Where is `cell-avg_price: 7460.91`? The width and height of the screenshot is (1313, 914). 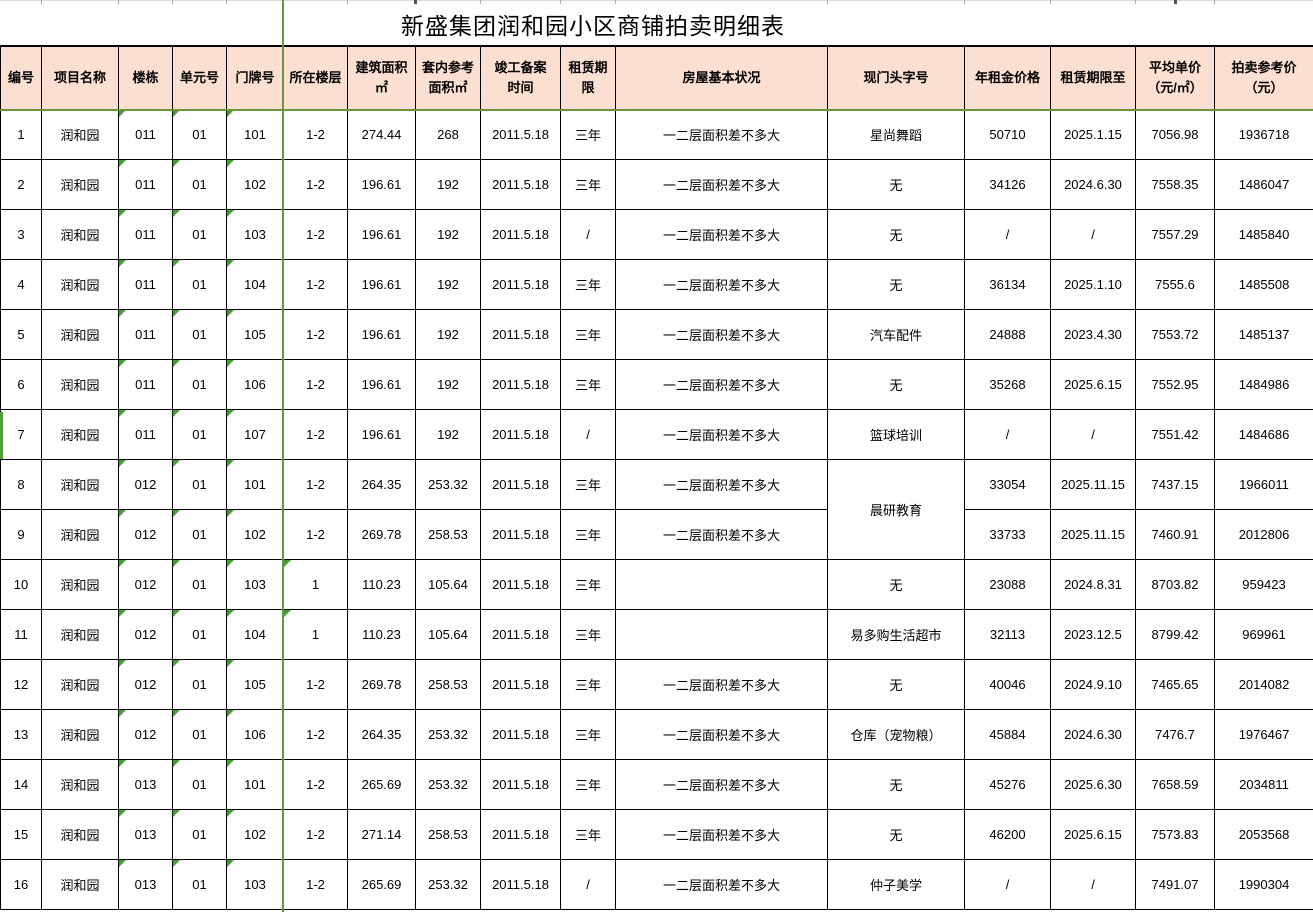 cell-avg_price: 7460.91 is located at coordinates (1175, 534).